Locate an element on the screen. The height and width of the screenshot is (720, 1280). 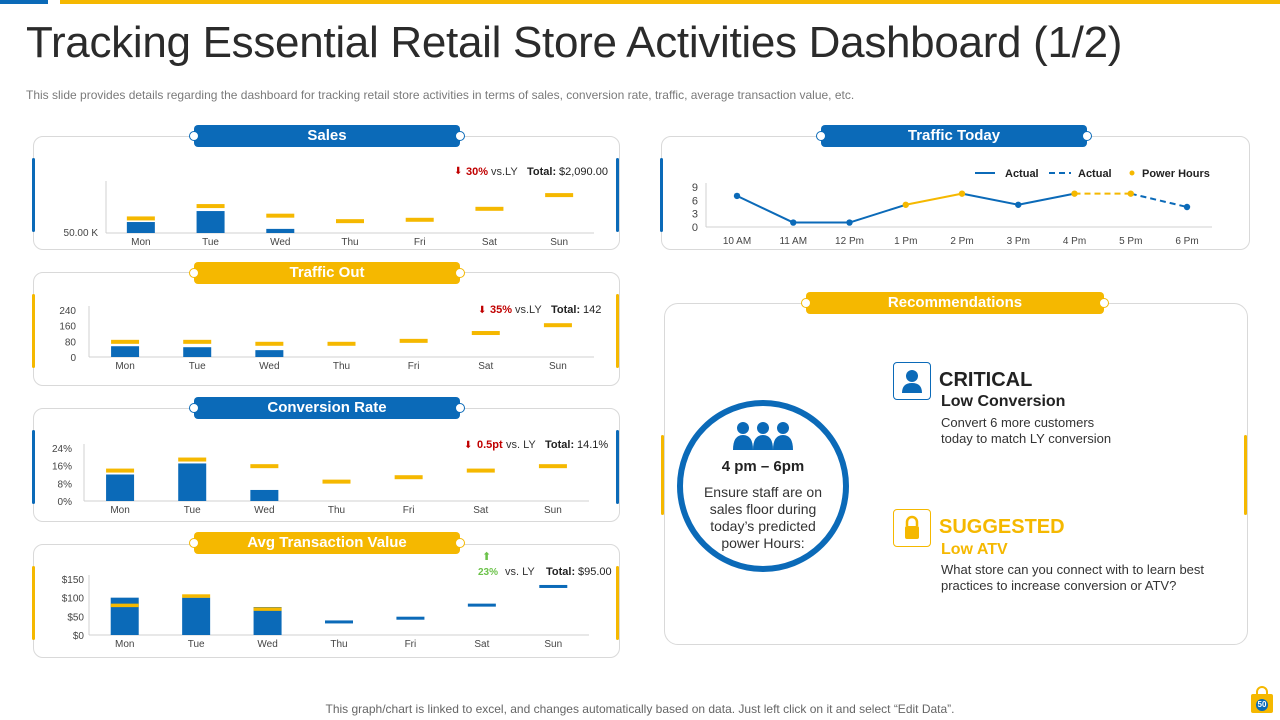
traffic-today-y-tick: 0 is located at coordinates (695, 228).